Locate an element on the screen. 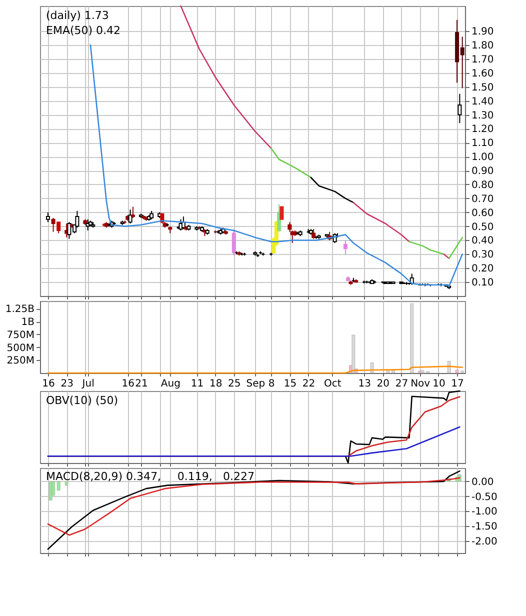 This screenshot has height=616, width=526. y-tick-label: 1B is located at coordinates (28, 322).